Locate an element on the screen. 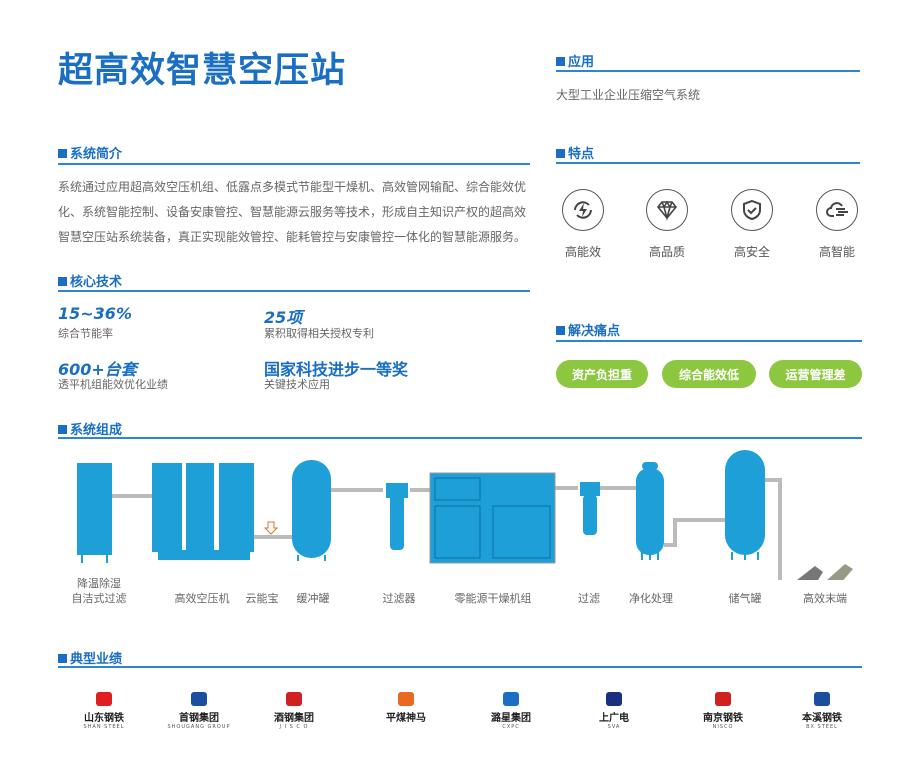  features-heading: 特点 is located at coordinates (575, 152).